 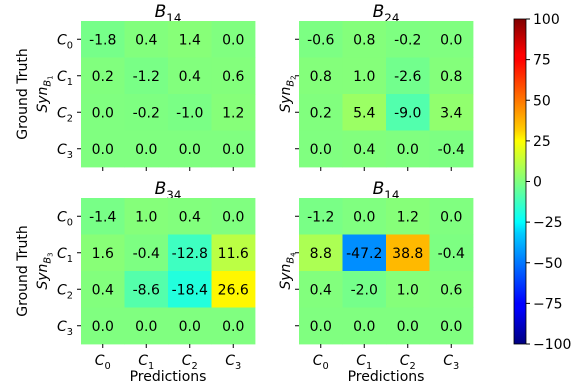 What do you see at coordinates (103, 362) in the screenshot?
I see `x-tick-label: C0` at bounding box center [103, 362].